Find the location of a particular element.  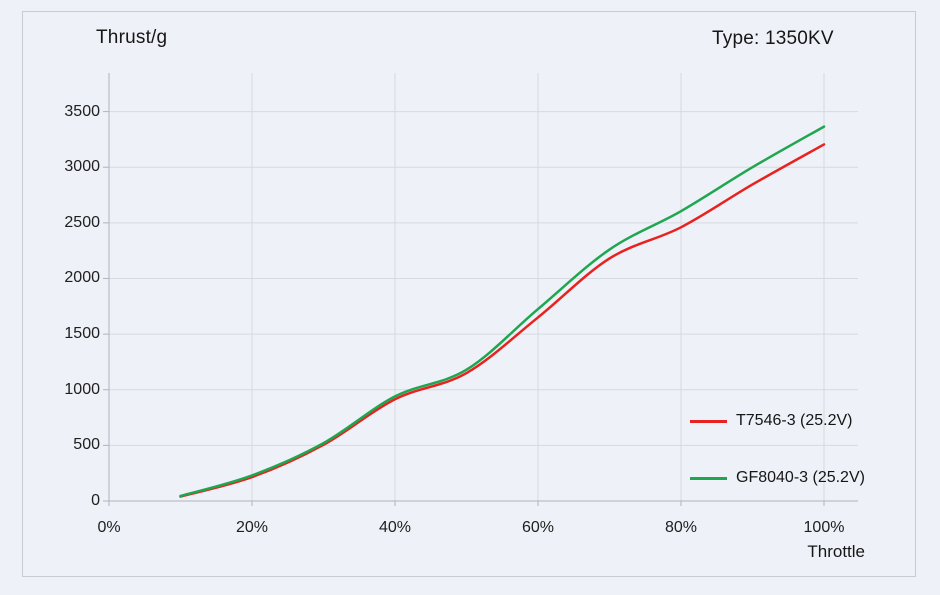

y-tick-label: 1500 is located at coordinates (82, 334).